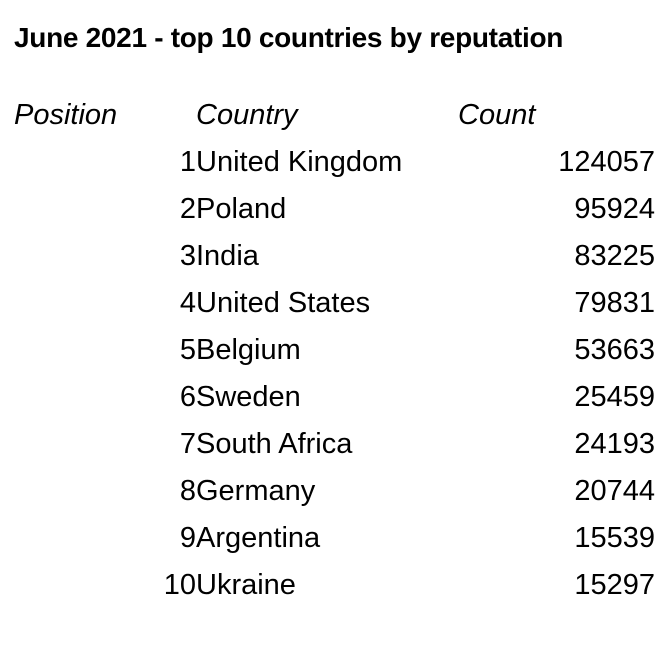  I want to click on country-cell: United States, so click(283, 303).